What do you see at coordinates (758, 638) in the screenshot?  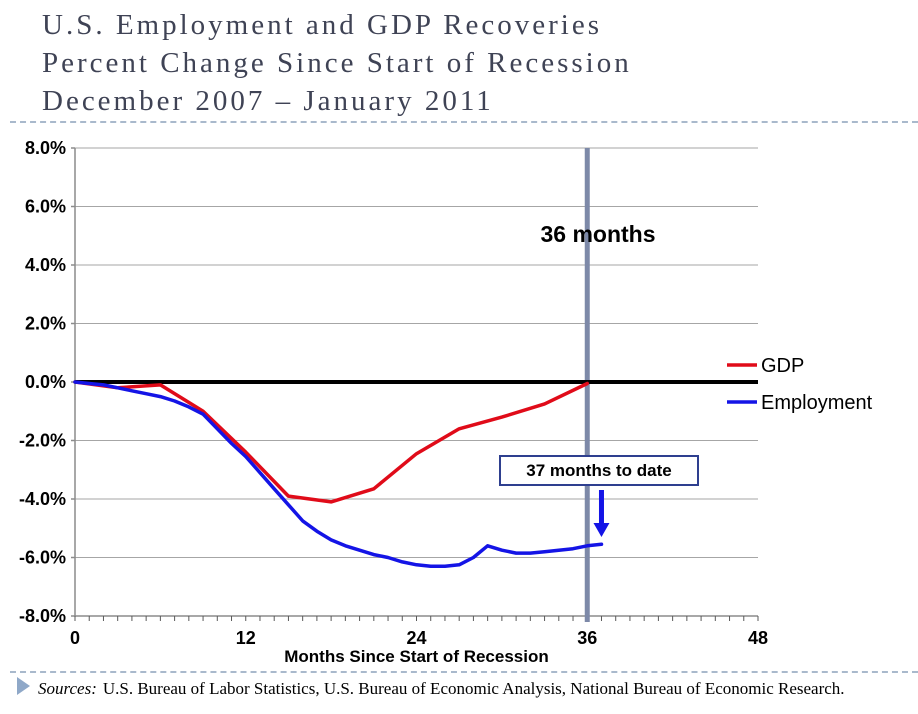 I see `x-tick-label: 48` at bounding box center [758, 638].